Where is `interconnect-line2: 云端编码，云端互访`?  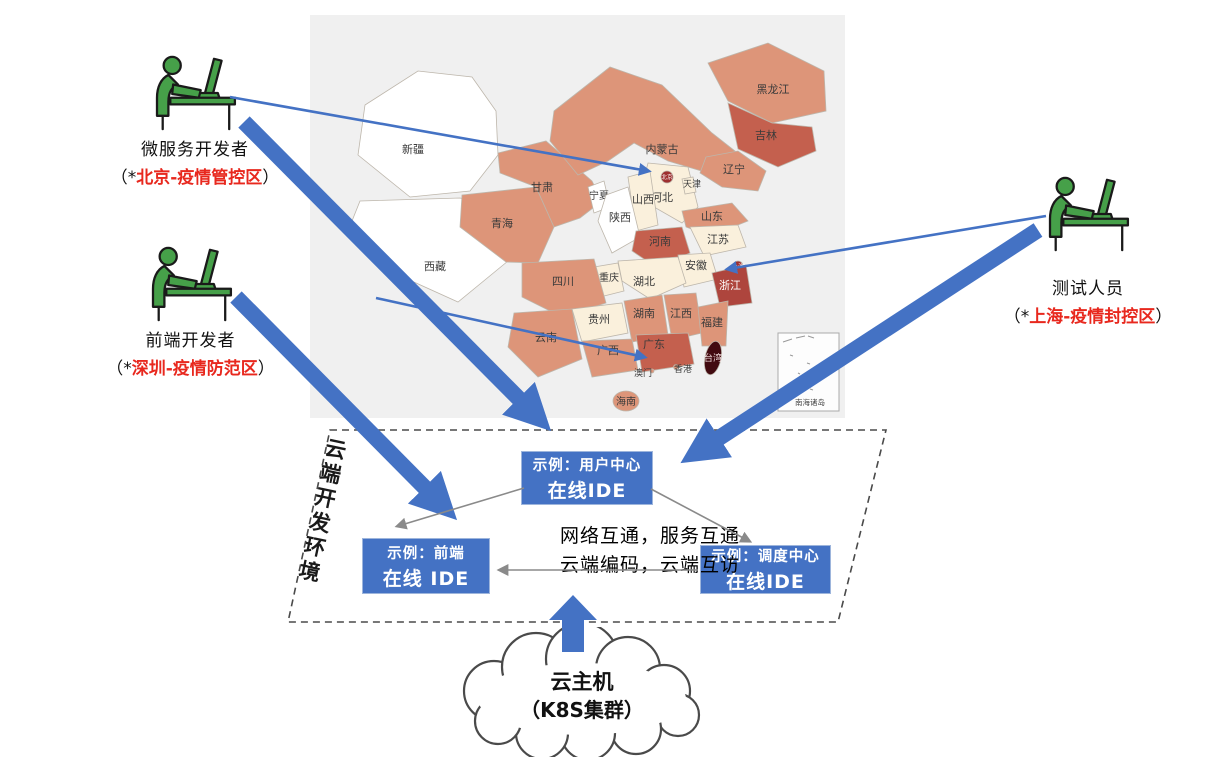 interconnect-line2: 云端编码，云端互访 is located at coordinates (649, 565).